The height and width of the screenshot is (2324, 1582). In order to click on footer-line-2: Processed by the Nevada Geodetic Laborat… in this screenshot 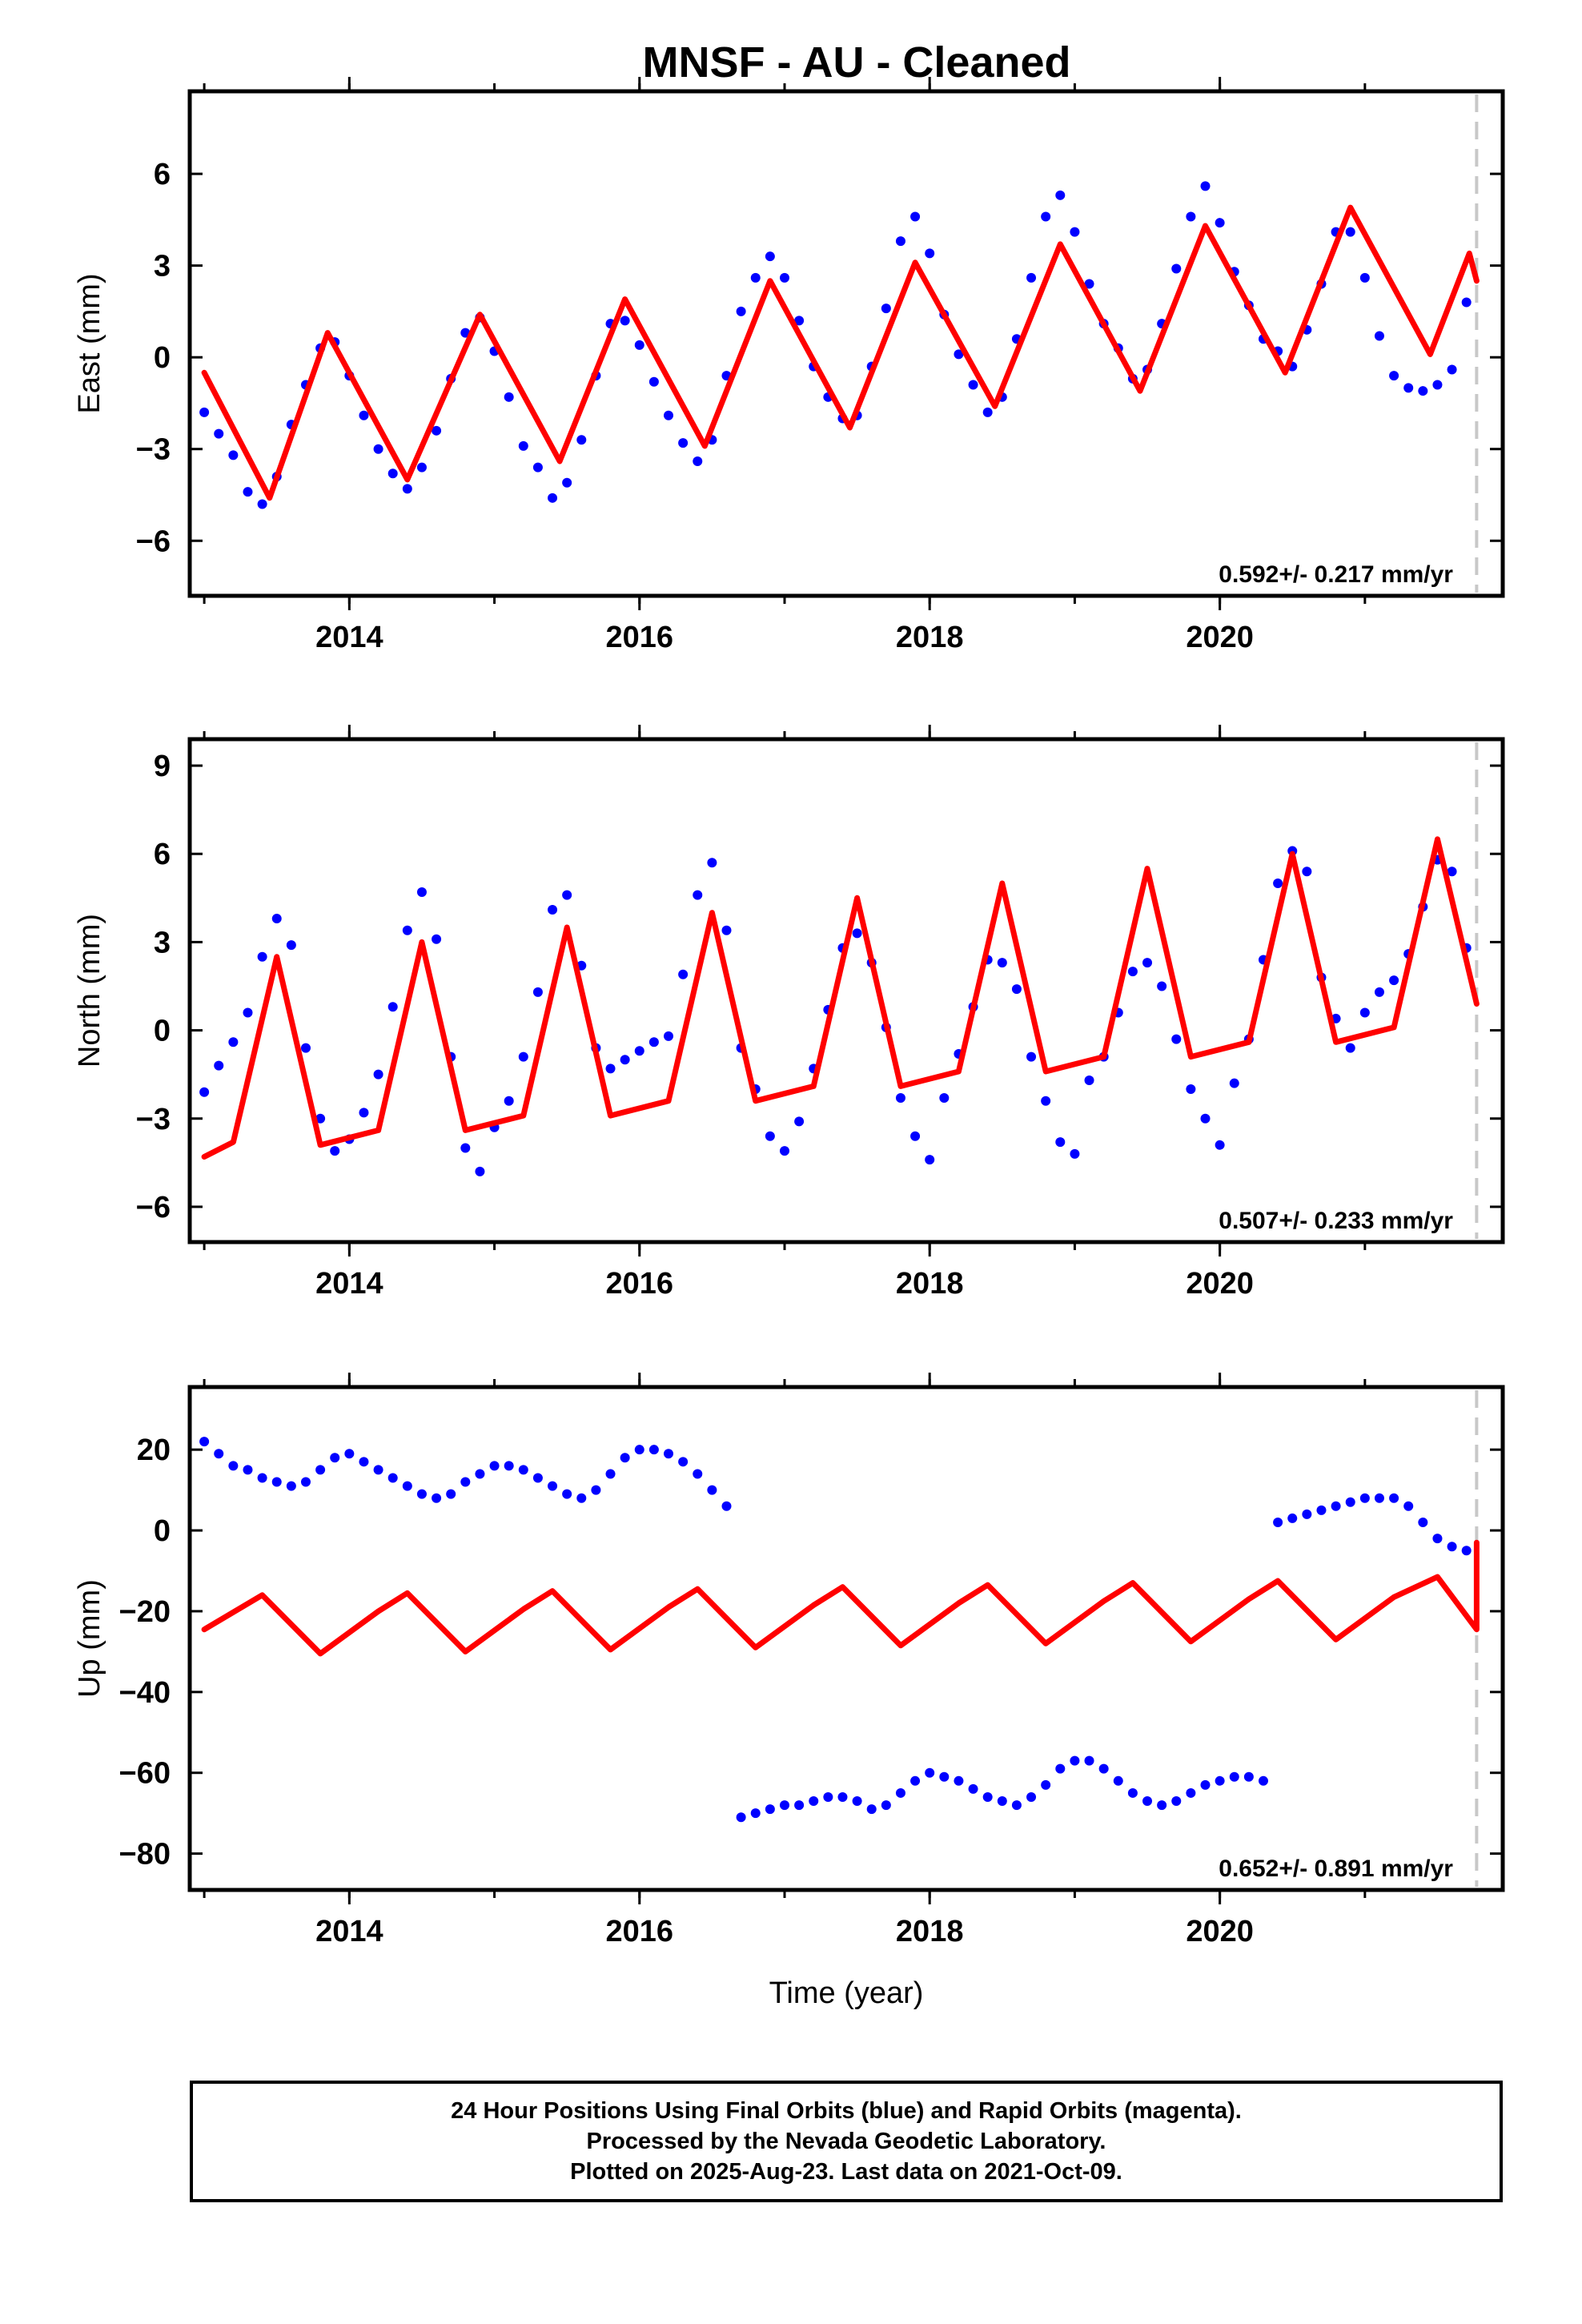, I will do `click(846, 2141)`.